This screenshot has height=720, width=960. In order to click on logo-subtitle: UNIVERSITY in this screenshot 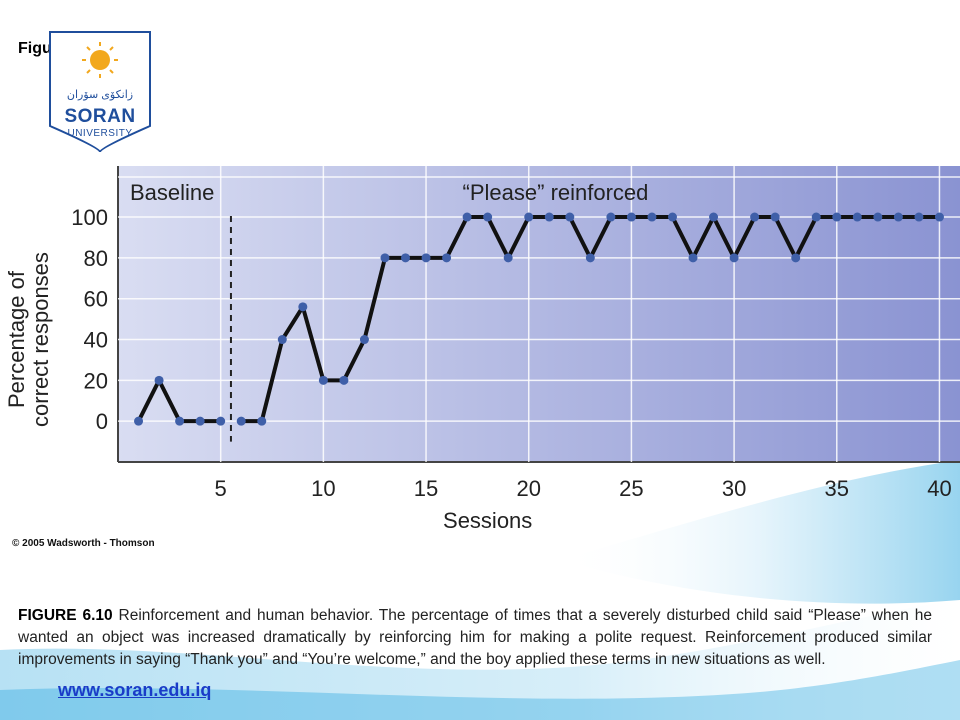, I will do `click(100, 133)`.